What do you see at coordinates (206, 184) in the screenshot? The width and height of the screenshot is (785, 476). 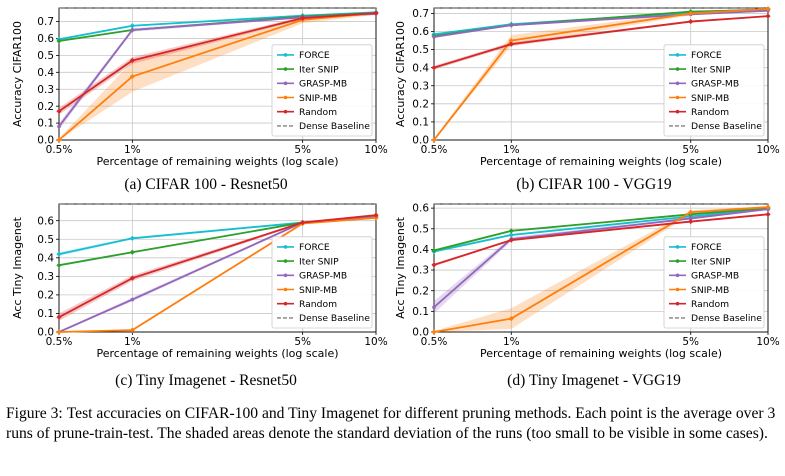 I see `subcaption-a: (a) CIFAR 100 - Resnet50` at bounding box center [206, 184].